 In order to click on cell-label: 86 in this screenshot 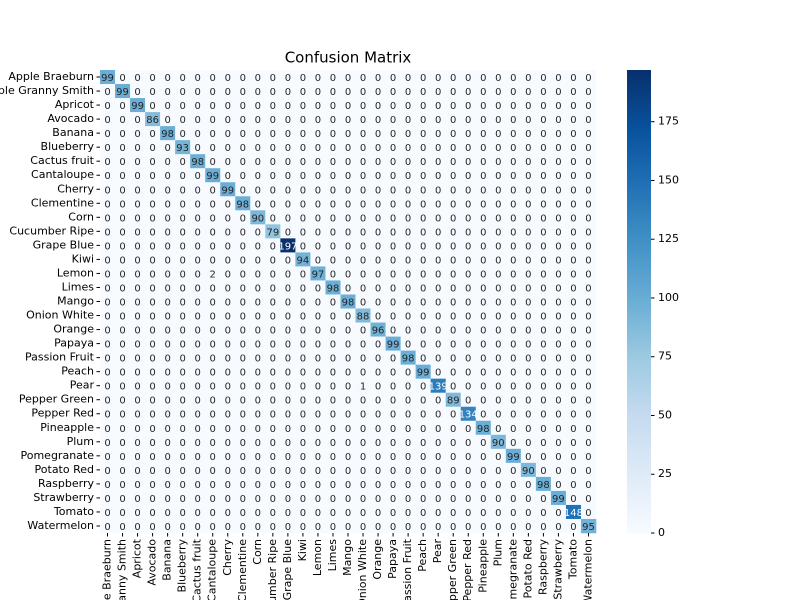, I will do `click(152, 120)`.